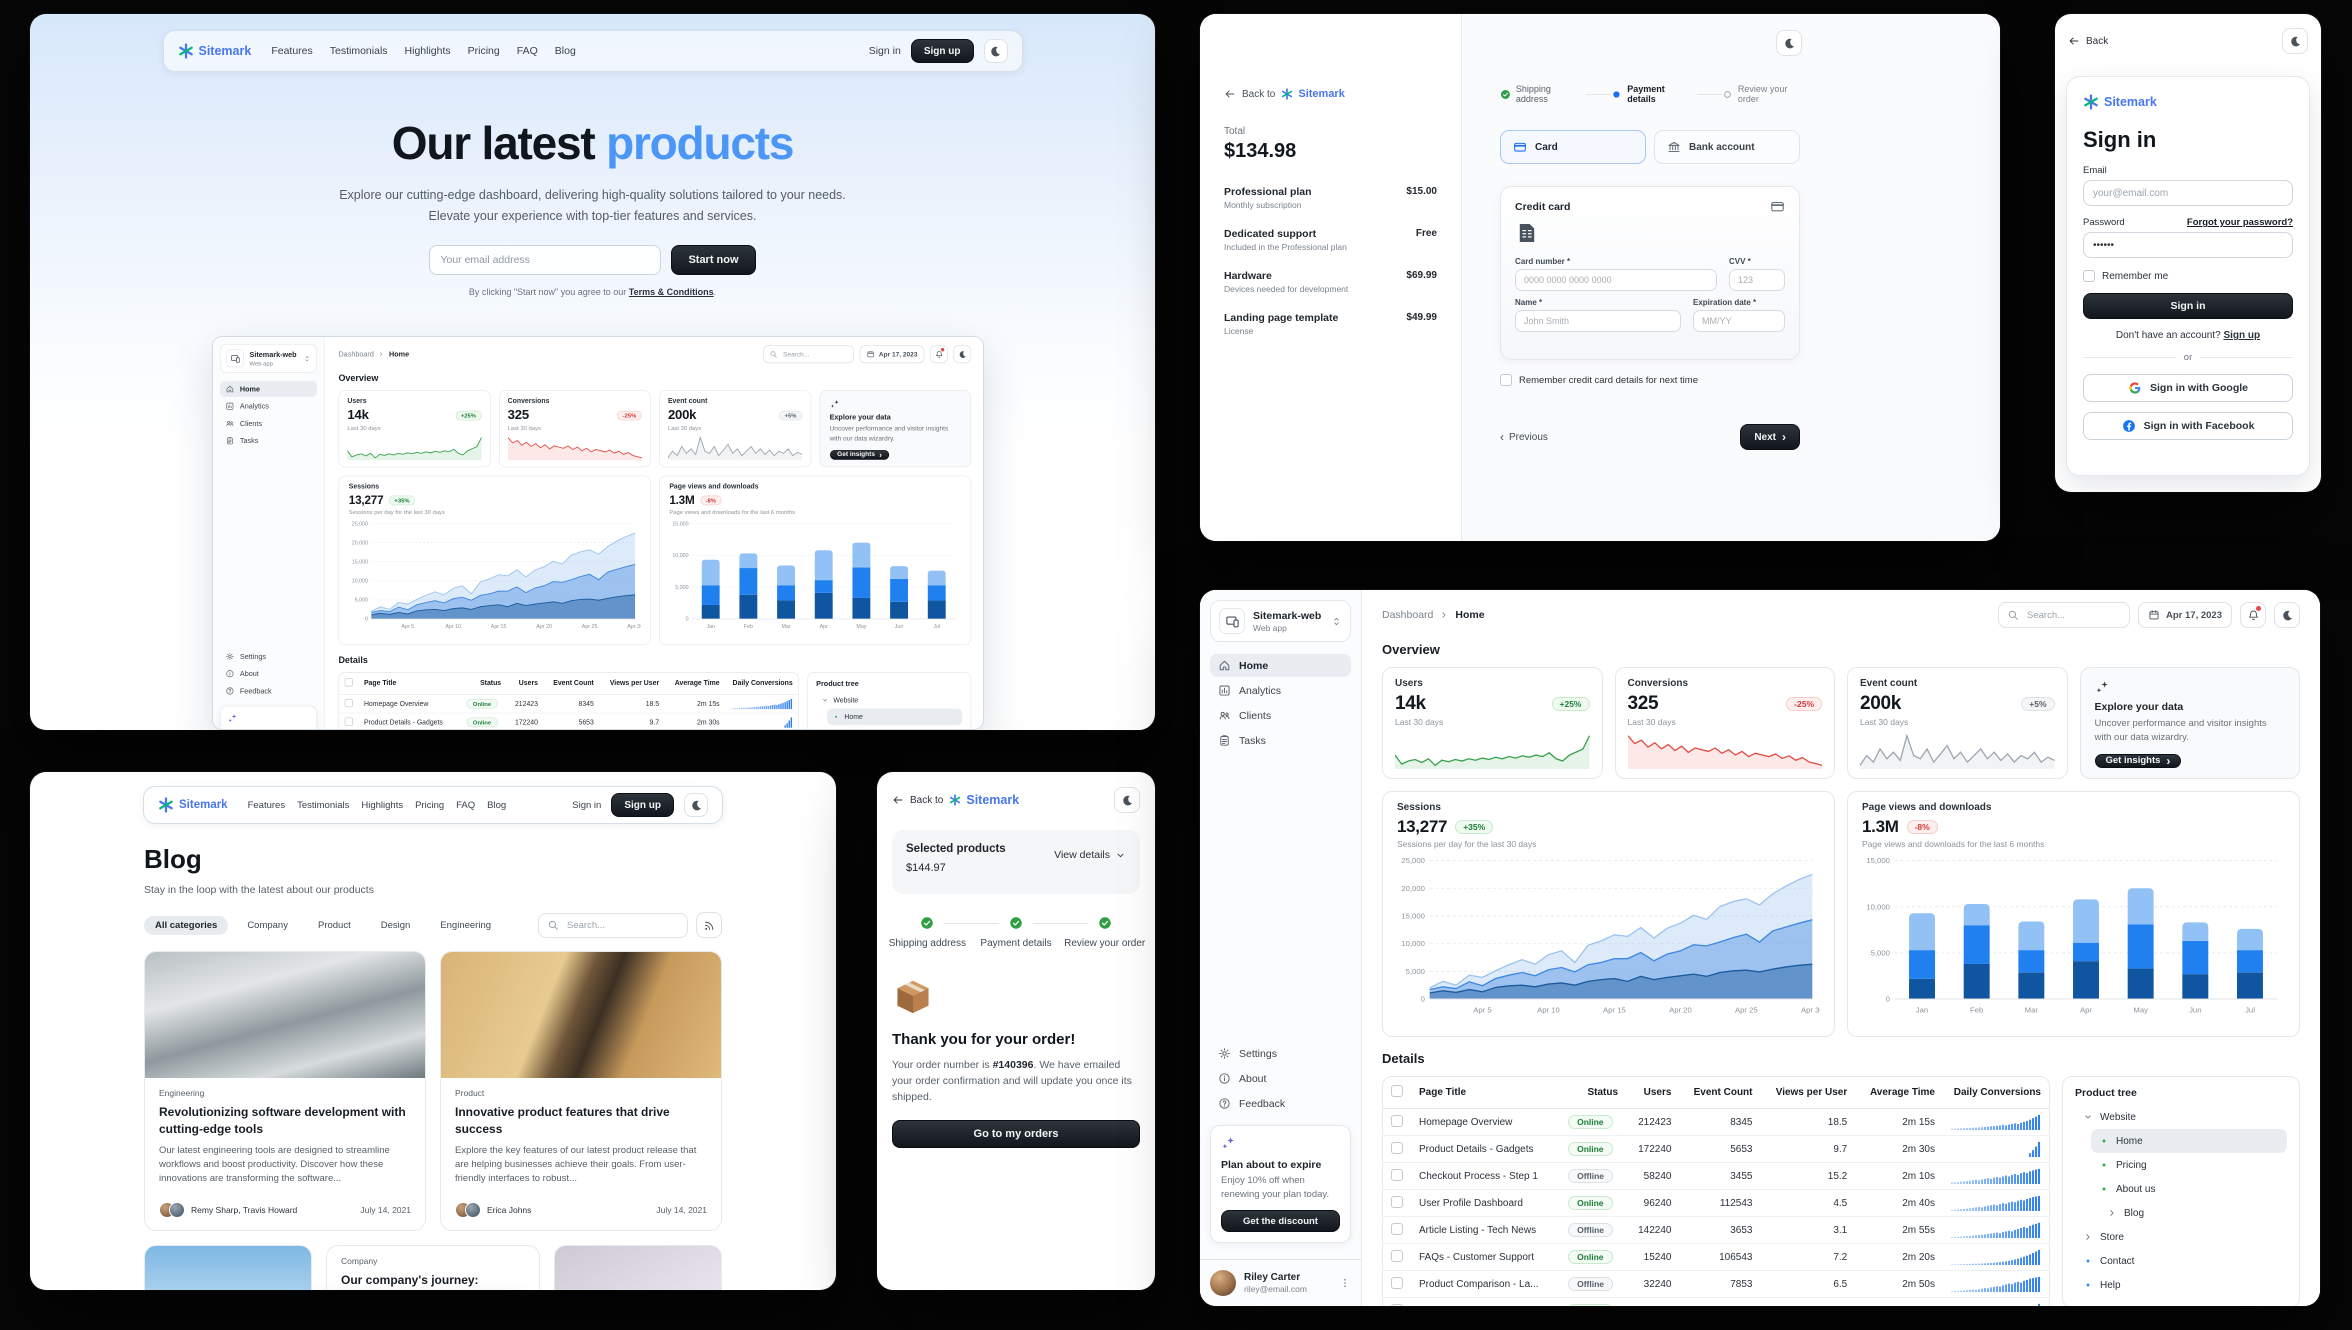  What do you see at coordinates (267, 925) in the screenshot?
I see `category-chip: Company` at bounding box center [267, 925].